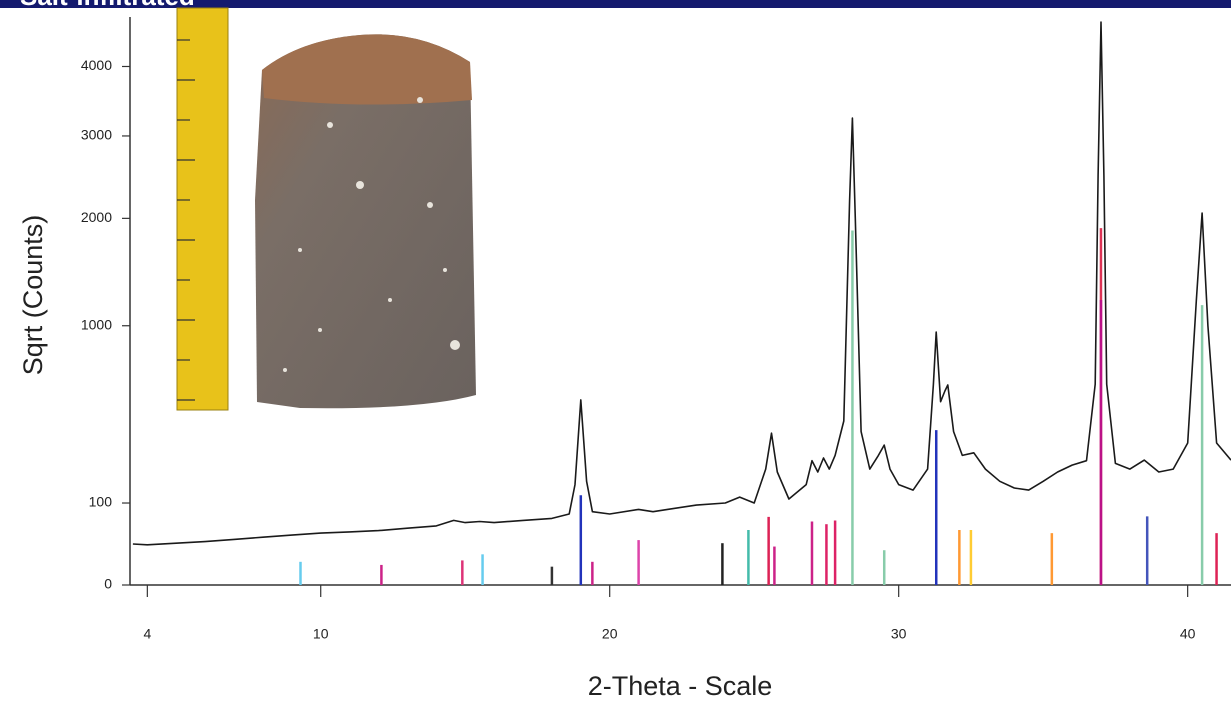 The image size is (1231, 703). What do you see at coordinates (33, 295) in the screenshot?
I see `y-axis-title: Sqrt (Counts)` at bounding box center [33, 295].